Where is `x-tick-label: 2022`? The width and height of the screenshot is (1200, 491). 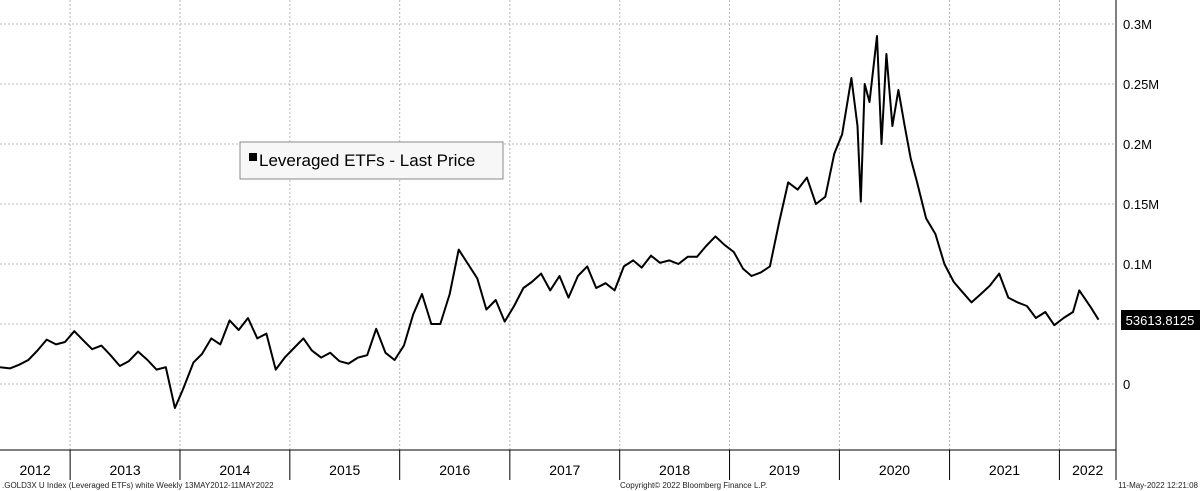 x-tick-label: 2022 is located at coordinates (1087, 470).